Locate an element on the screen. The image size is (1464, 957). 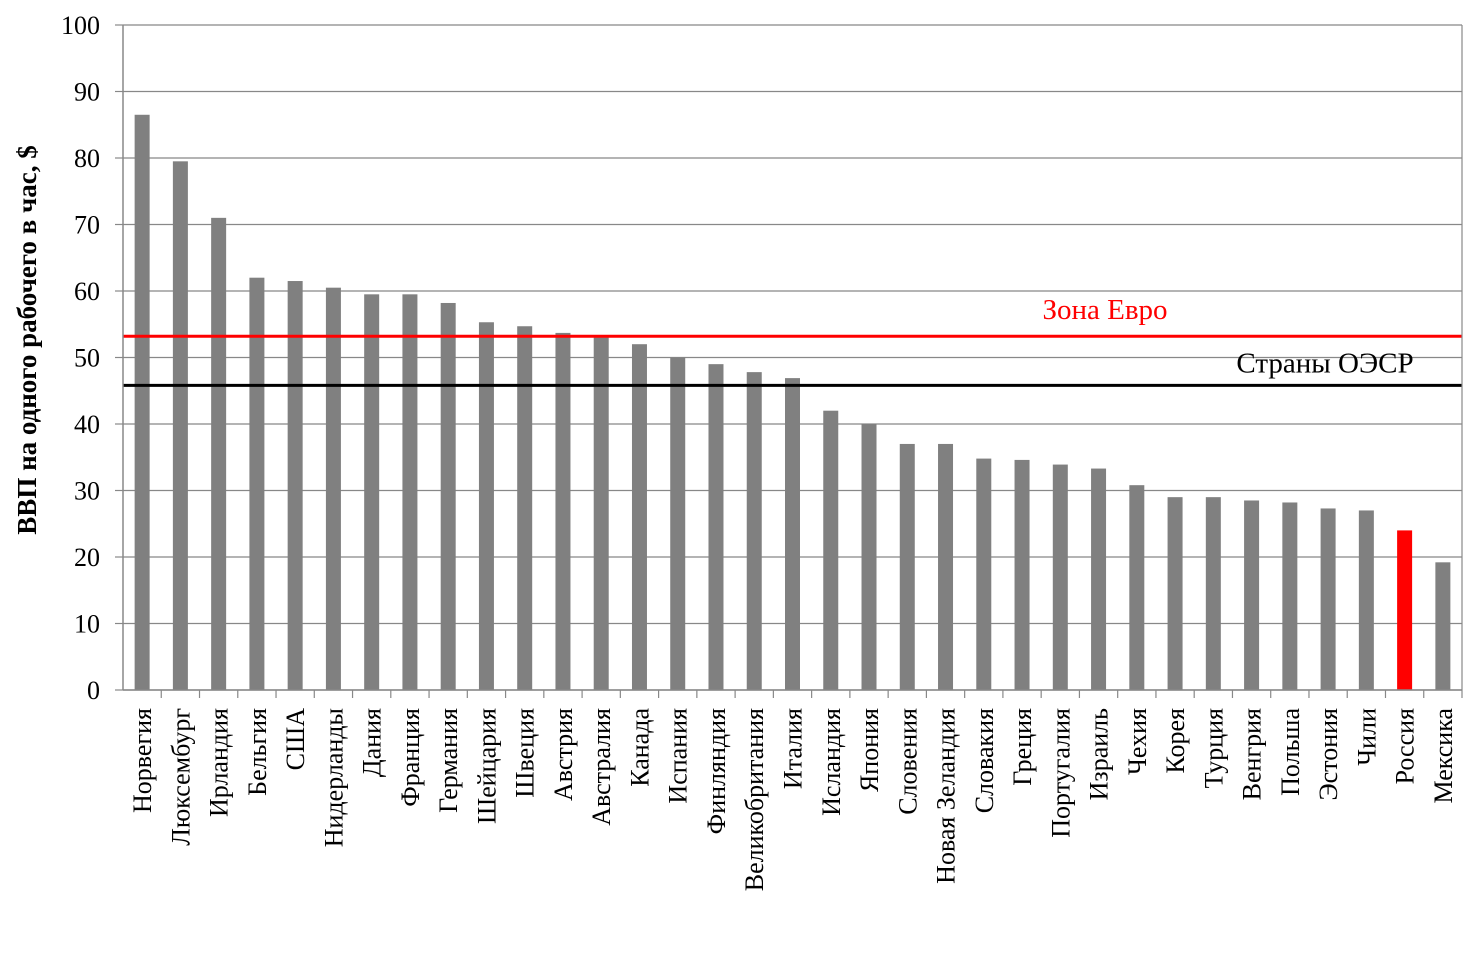
x-category-label: Россия is located at coordinates (1405, 746).